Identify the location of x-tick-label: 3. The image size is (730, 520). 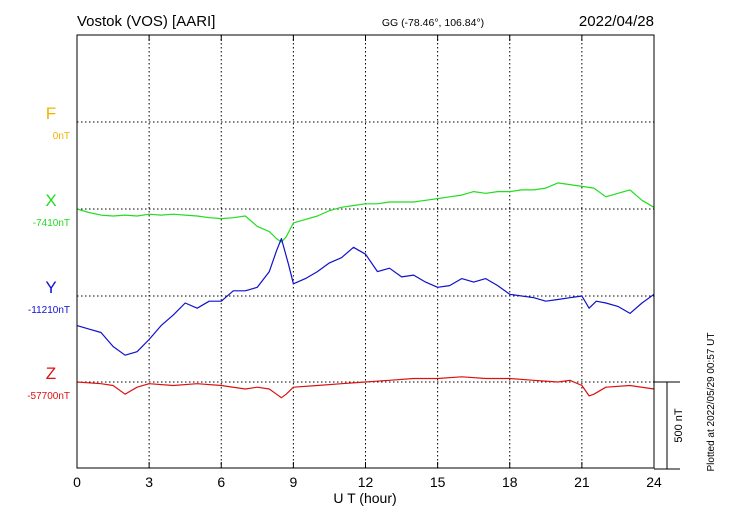
(149, 482).